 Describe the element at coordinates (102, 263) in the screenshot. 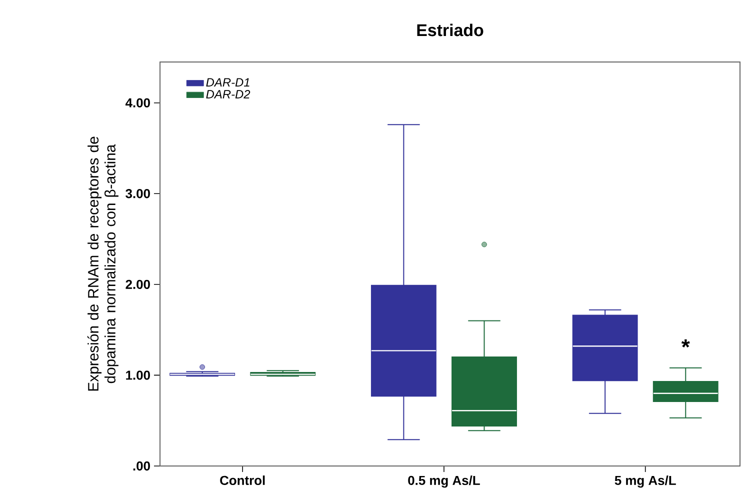

I see `y-axis-title: Expresión de RNAm de receptores de dopamina normalizado con β-actina` at that location.